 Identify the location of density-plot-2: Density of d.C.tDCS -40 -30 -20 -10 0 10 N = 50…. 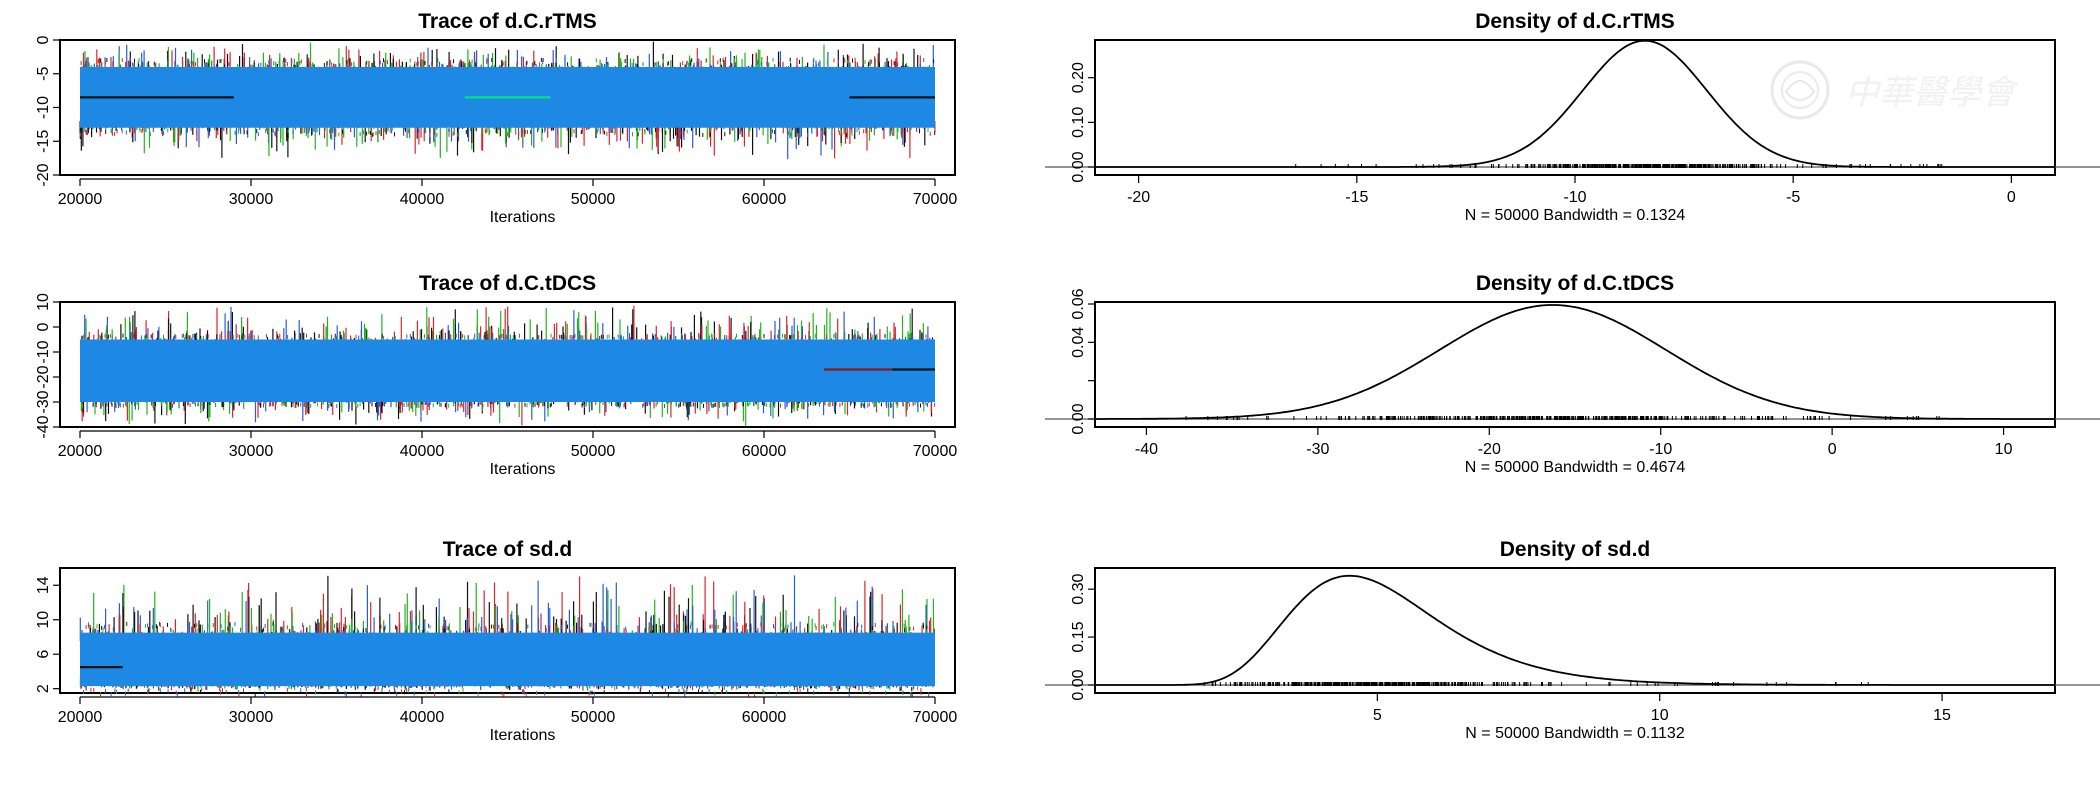
(1572, 374).